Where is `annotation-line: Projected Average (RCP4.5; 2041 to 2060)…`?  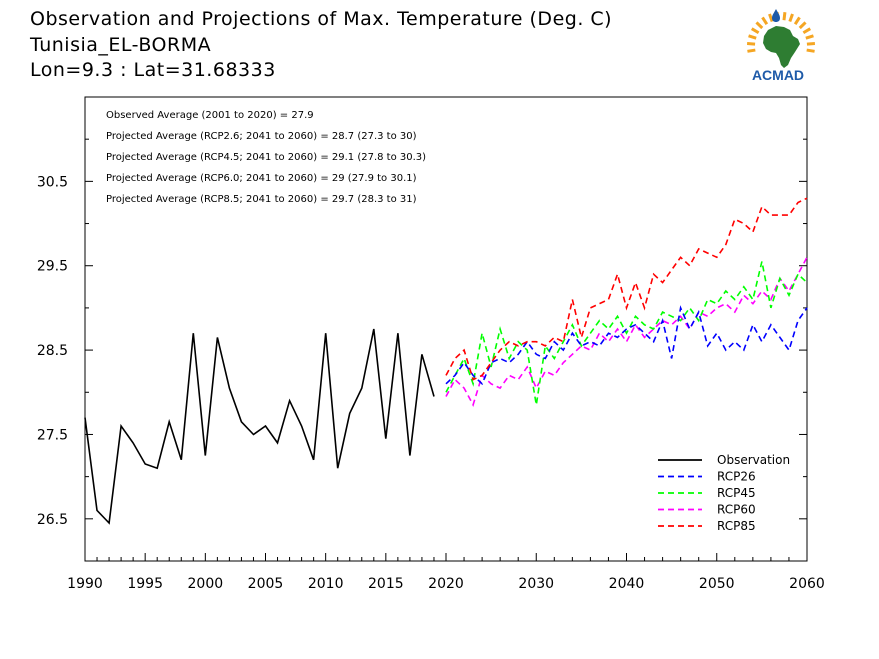
annotation-line: Projected Average (RCP4.5; 2041 to 2060)… is located at coordinates (266, 157).